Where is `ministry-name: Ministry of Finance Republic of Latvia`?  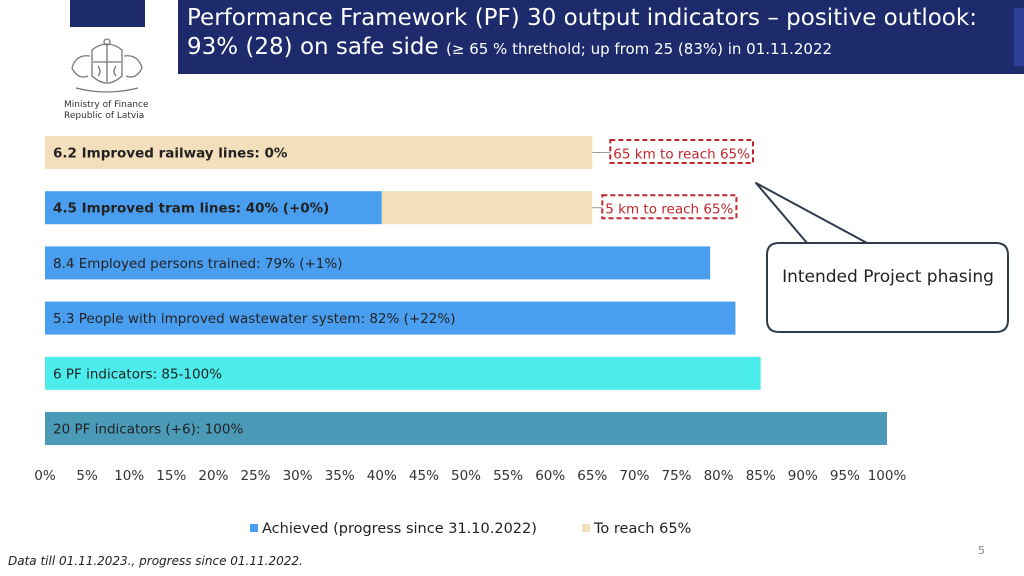 ministry-name: Ministry of Finance Republic of Latvia is located at coordinates (119, 111).